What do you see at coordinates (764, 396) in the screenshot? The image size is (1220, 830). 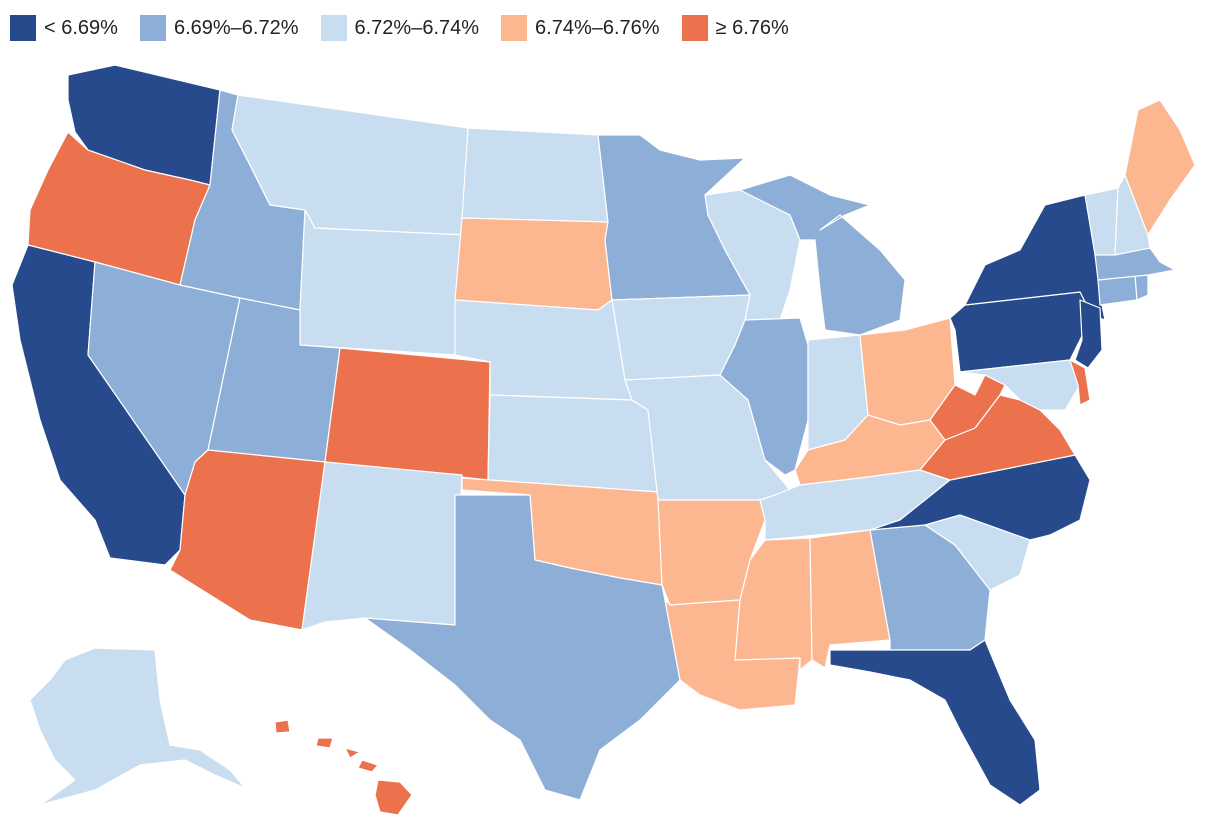 I see `state-IL` at bounding box center [764, 396].